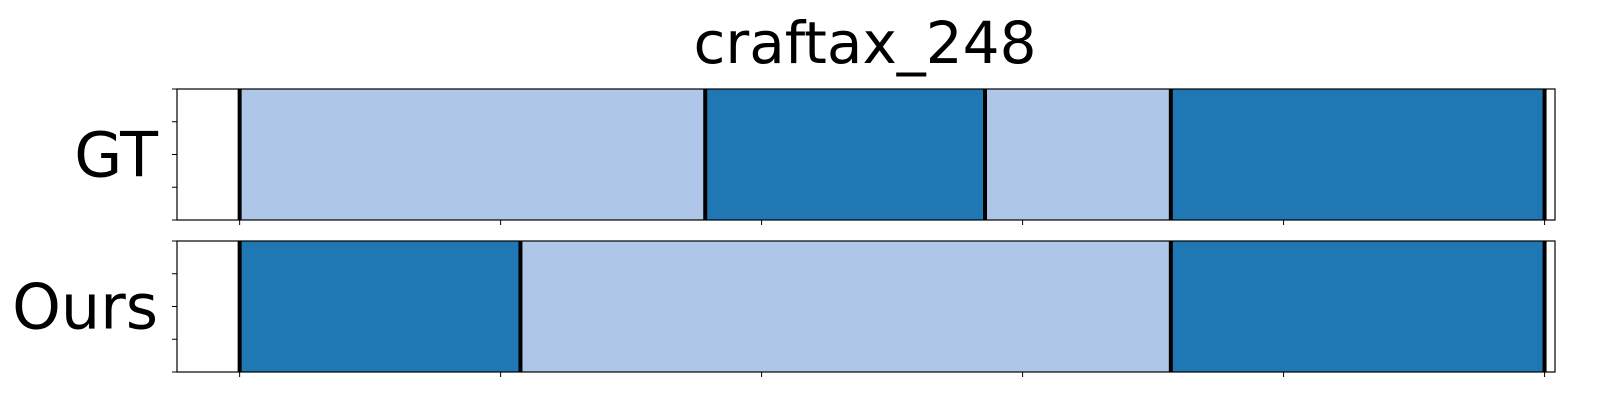  What do you see at coordinates (116, 155) in the screenshot?
I see `row-label-gt: GT` at bounding box center [116, 155].